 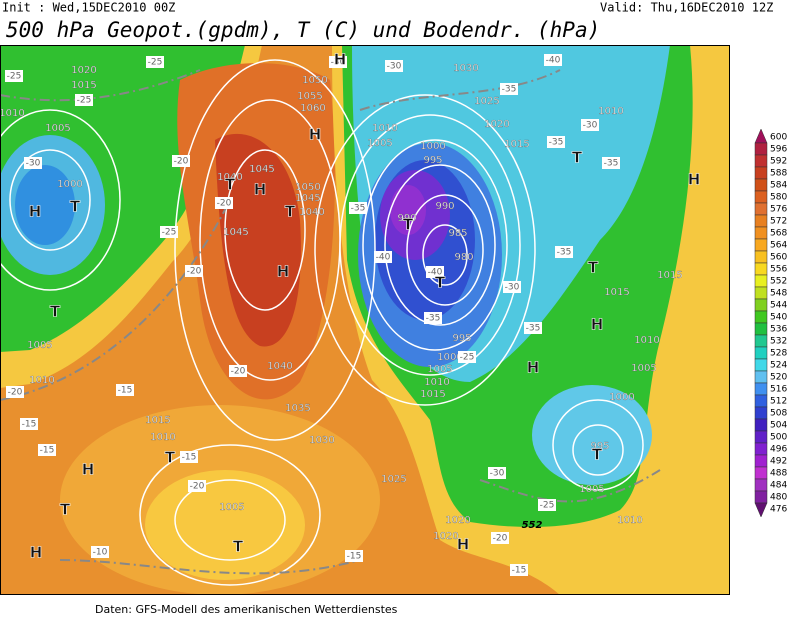 I want to click on colorbar-label: 488, so click(x=778, y=474).